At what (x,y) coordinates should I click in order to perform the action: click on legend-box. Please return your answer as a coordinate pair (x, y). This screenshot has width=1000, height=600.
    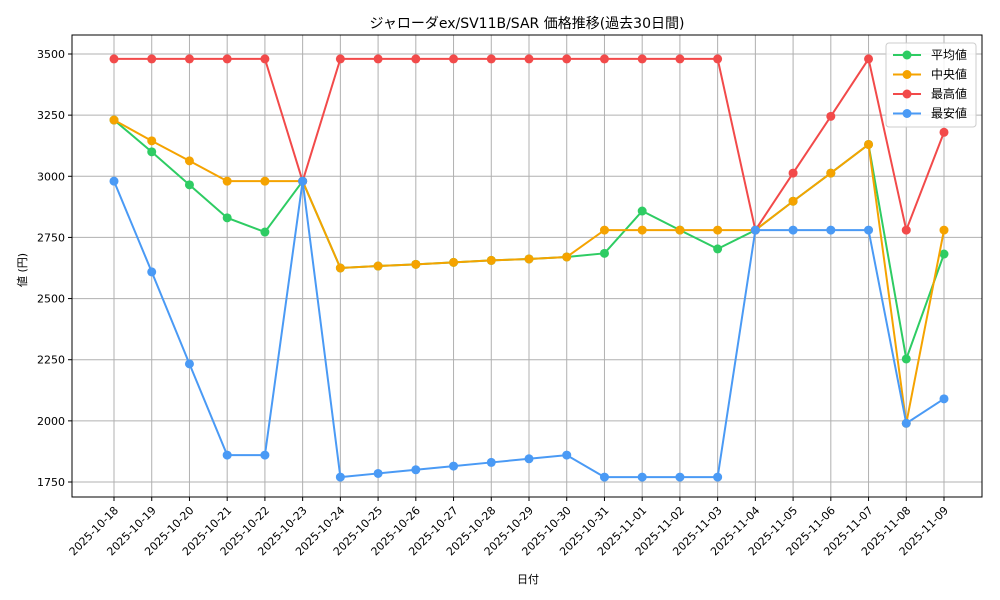
    Looking at the image, I should click on (931, 85).